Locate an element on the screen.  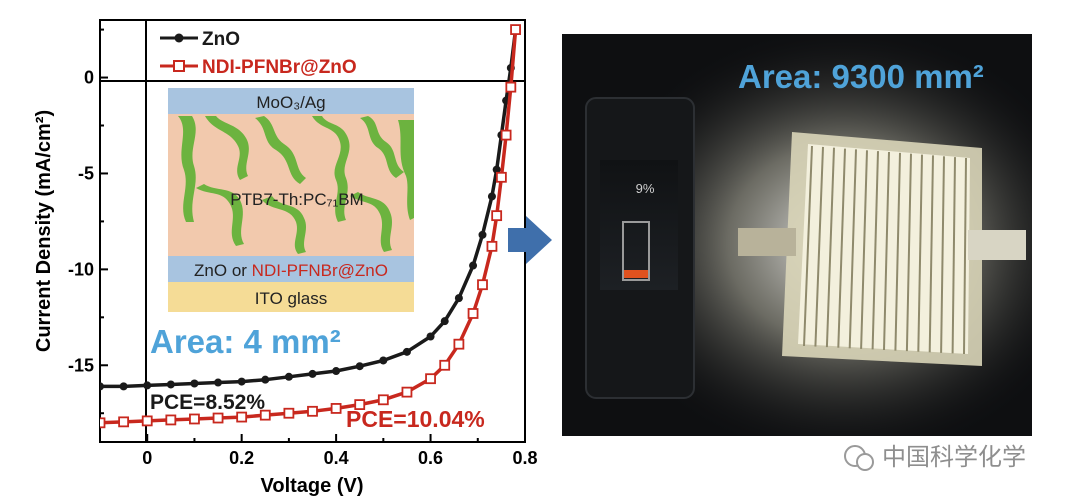
meter-screen is located at coordinates (639, 225).